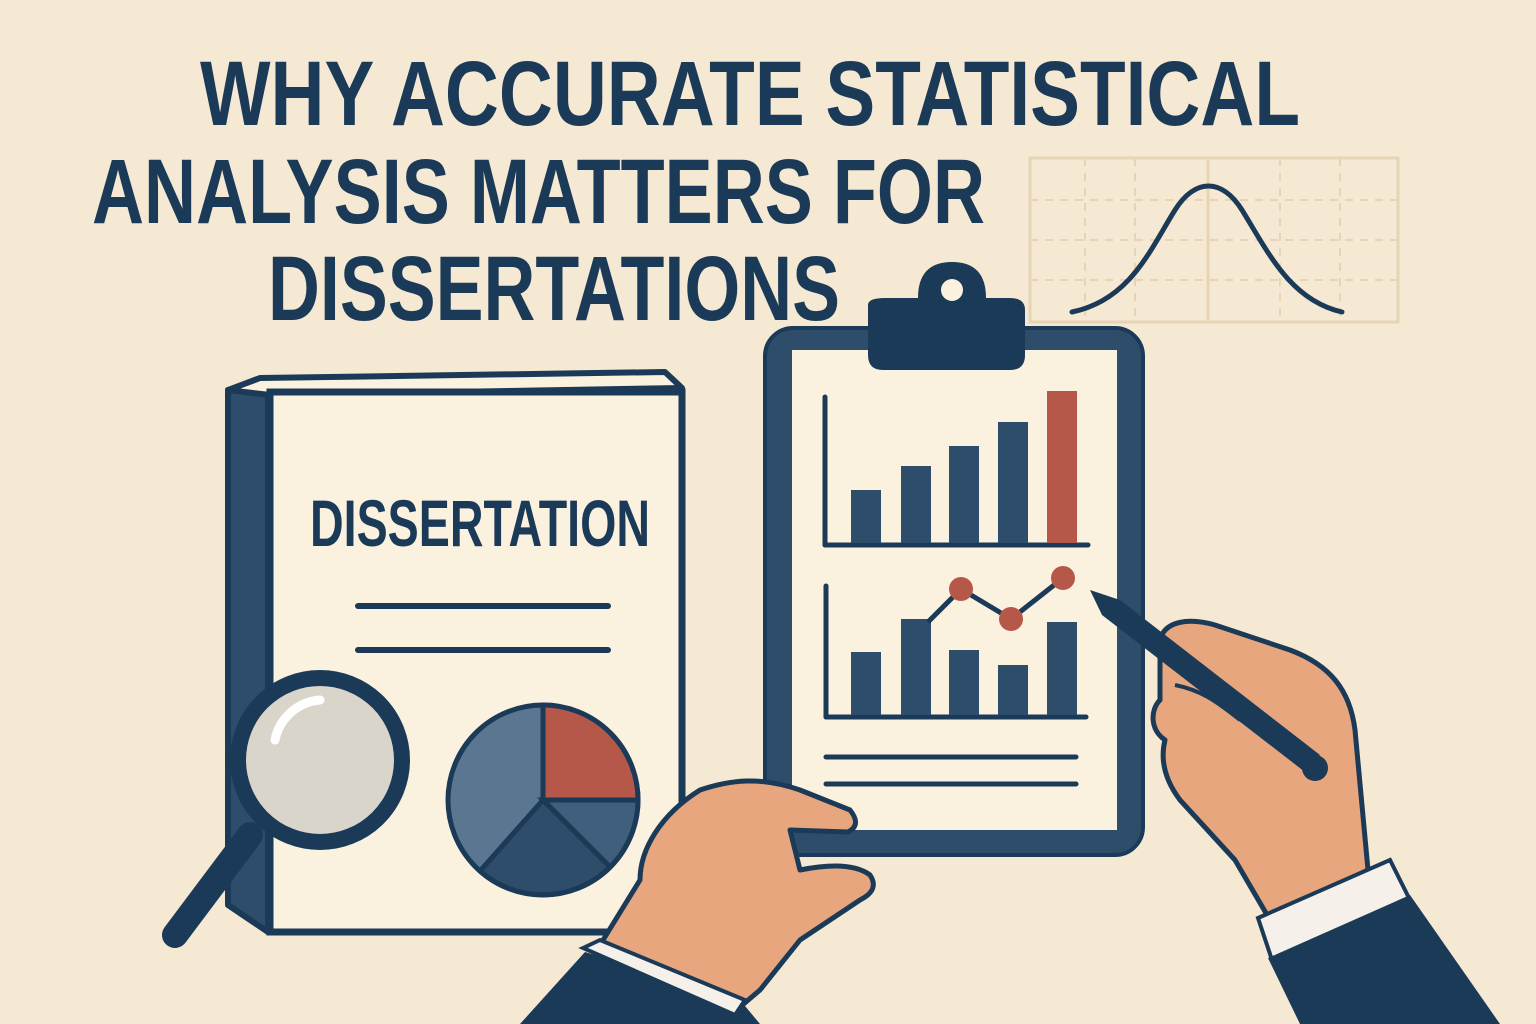  Describe the element at coordinates (750, 94) in the screenshot. I see `title-line-1: WHY ACCURATE STATISTICAL` at that location.